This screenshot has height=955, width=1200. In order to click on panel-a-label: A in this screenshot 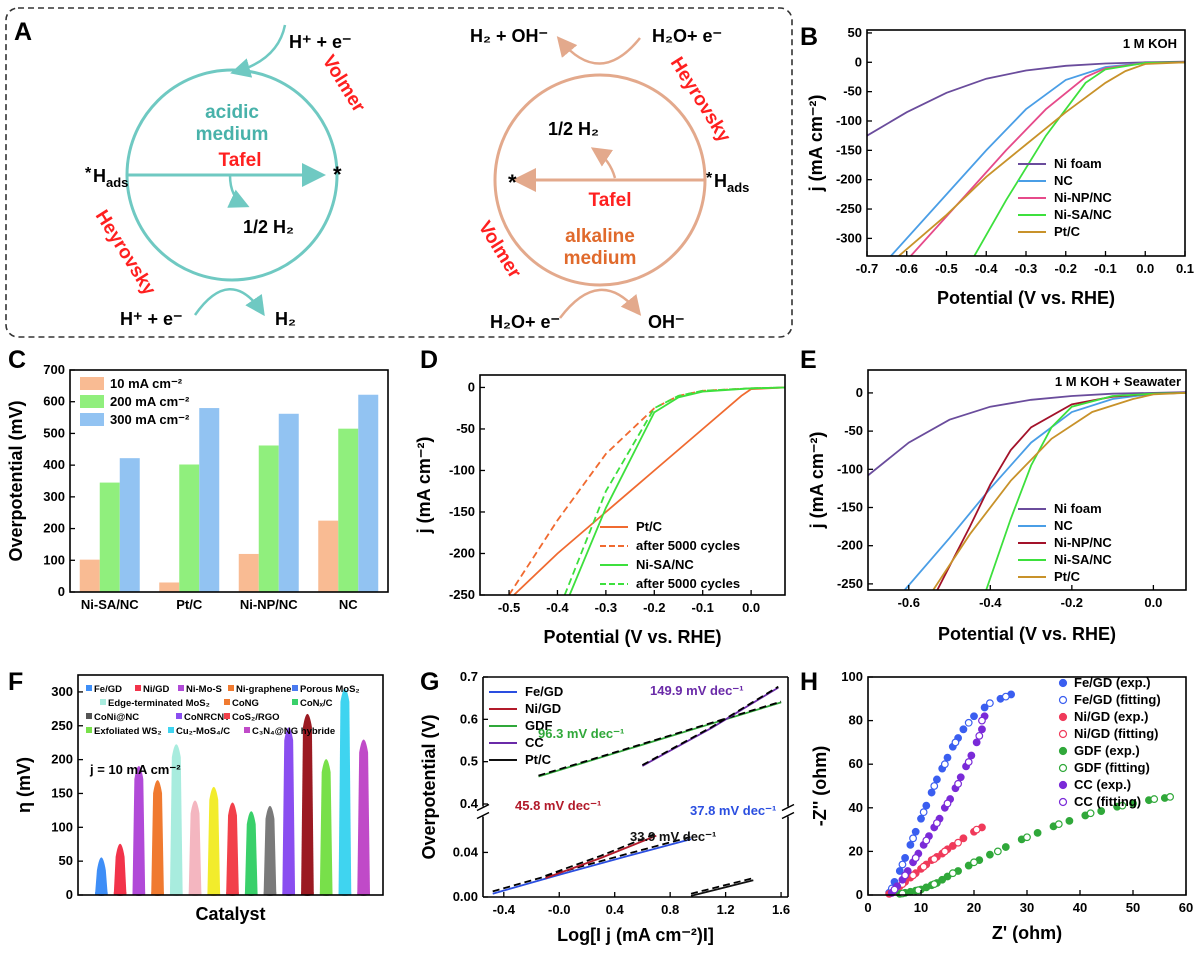, I will do `click(23, 32)`.